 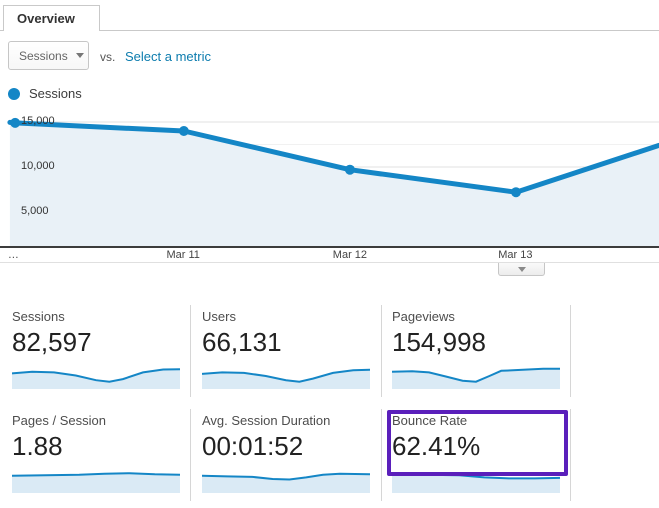 I want to click on legend-dot-icon, so click(x=14, y=93).